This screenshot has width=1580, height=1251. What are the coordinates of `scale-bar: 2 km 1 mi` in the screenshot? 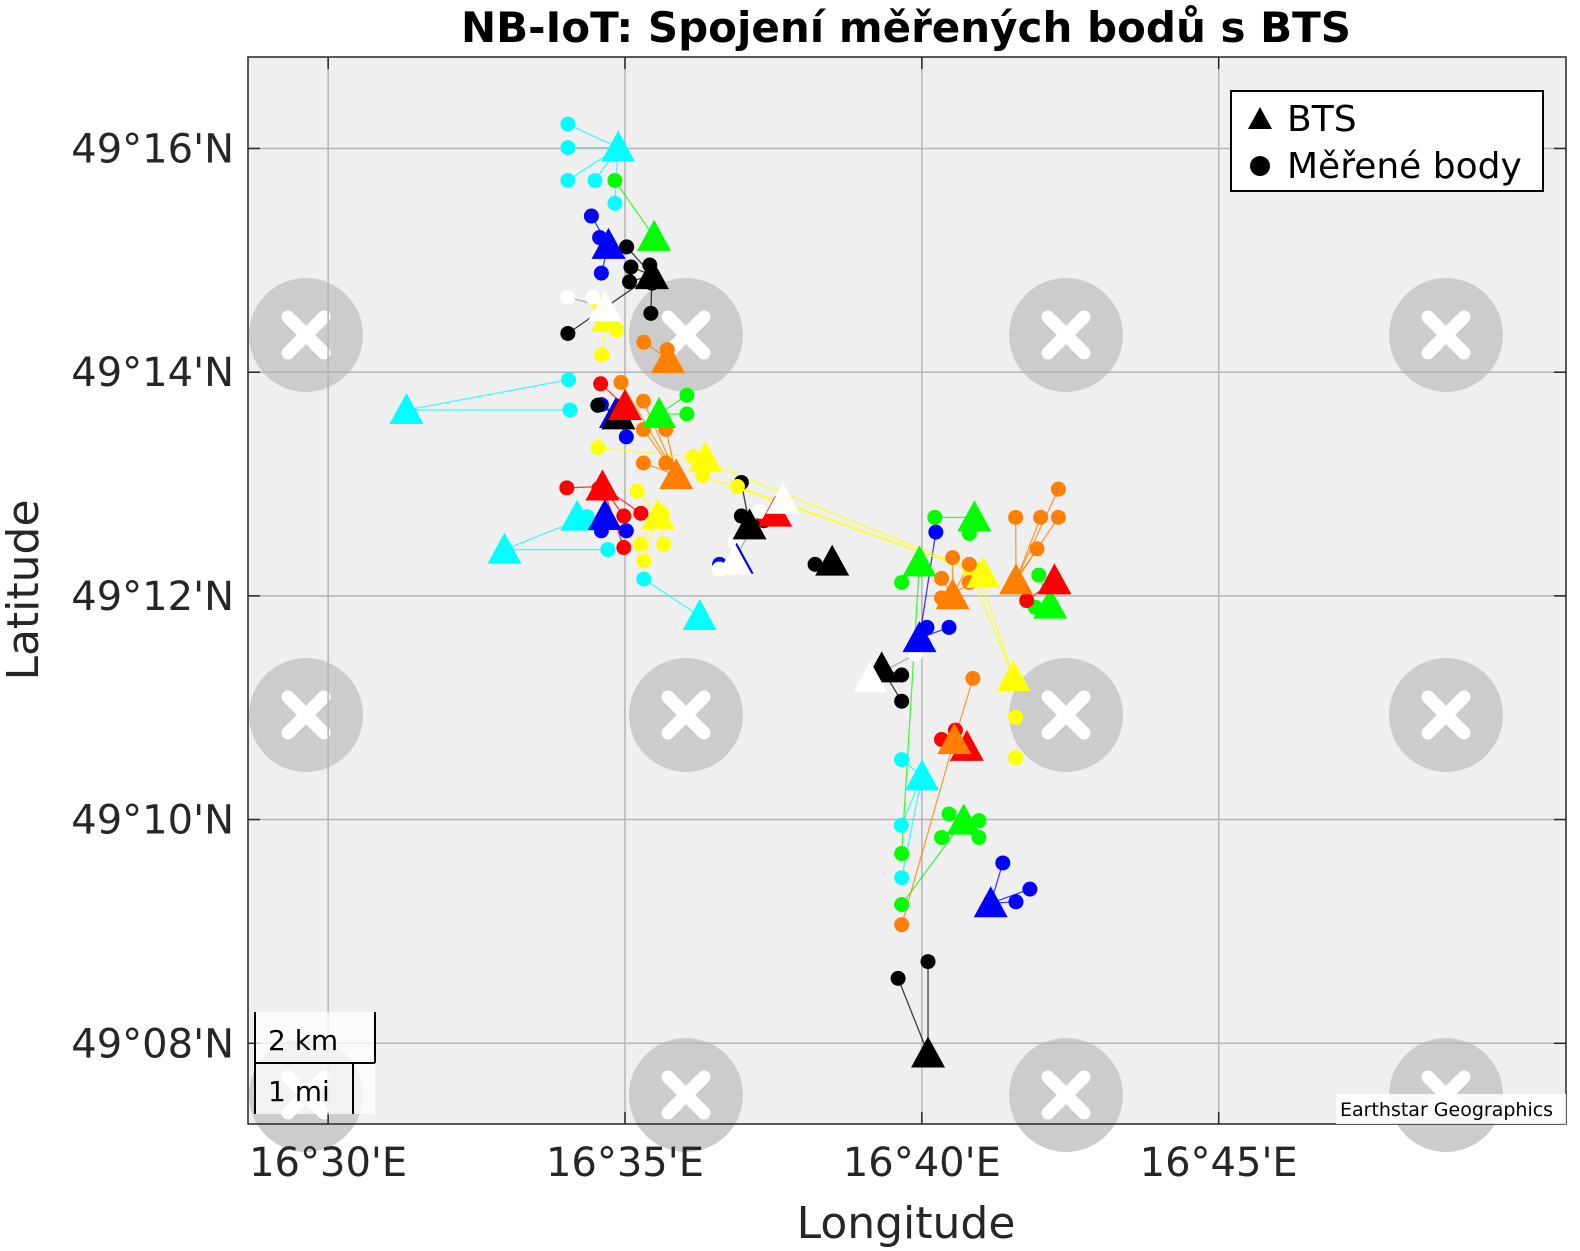 It's located at (315, 1063).